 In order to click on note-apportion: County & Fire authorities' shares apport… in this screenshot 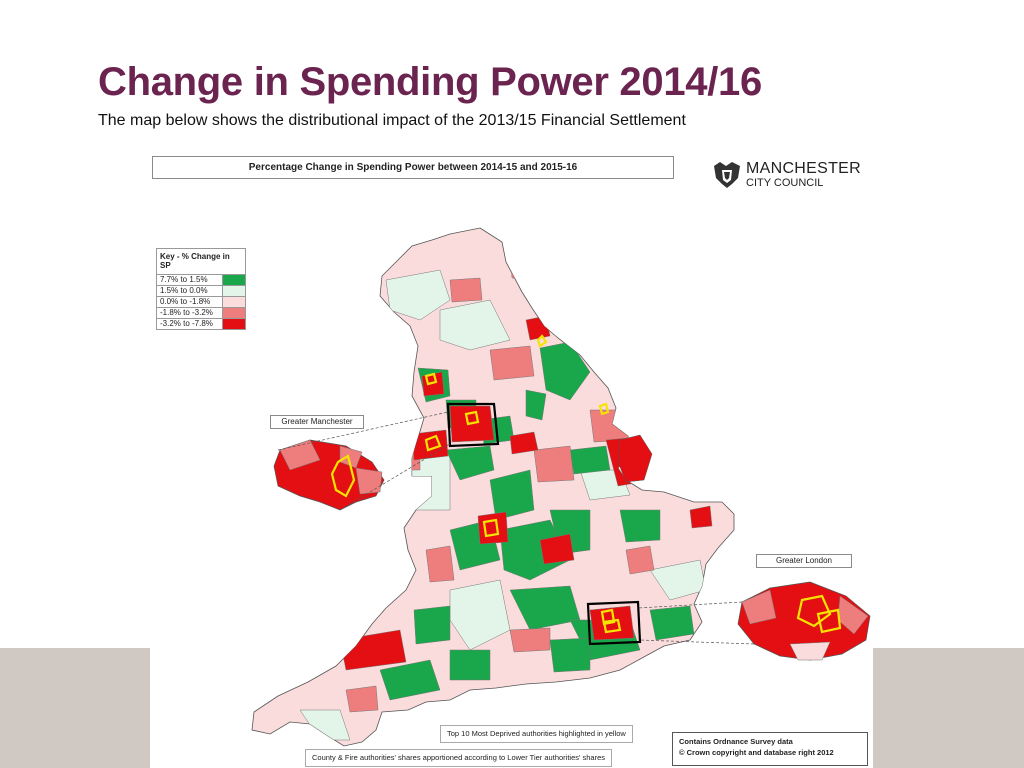, I will do `click(459, 758)`.